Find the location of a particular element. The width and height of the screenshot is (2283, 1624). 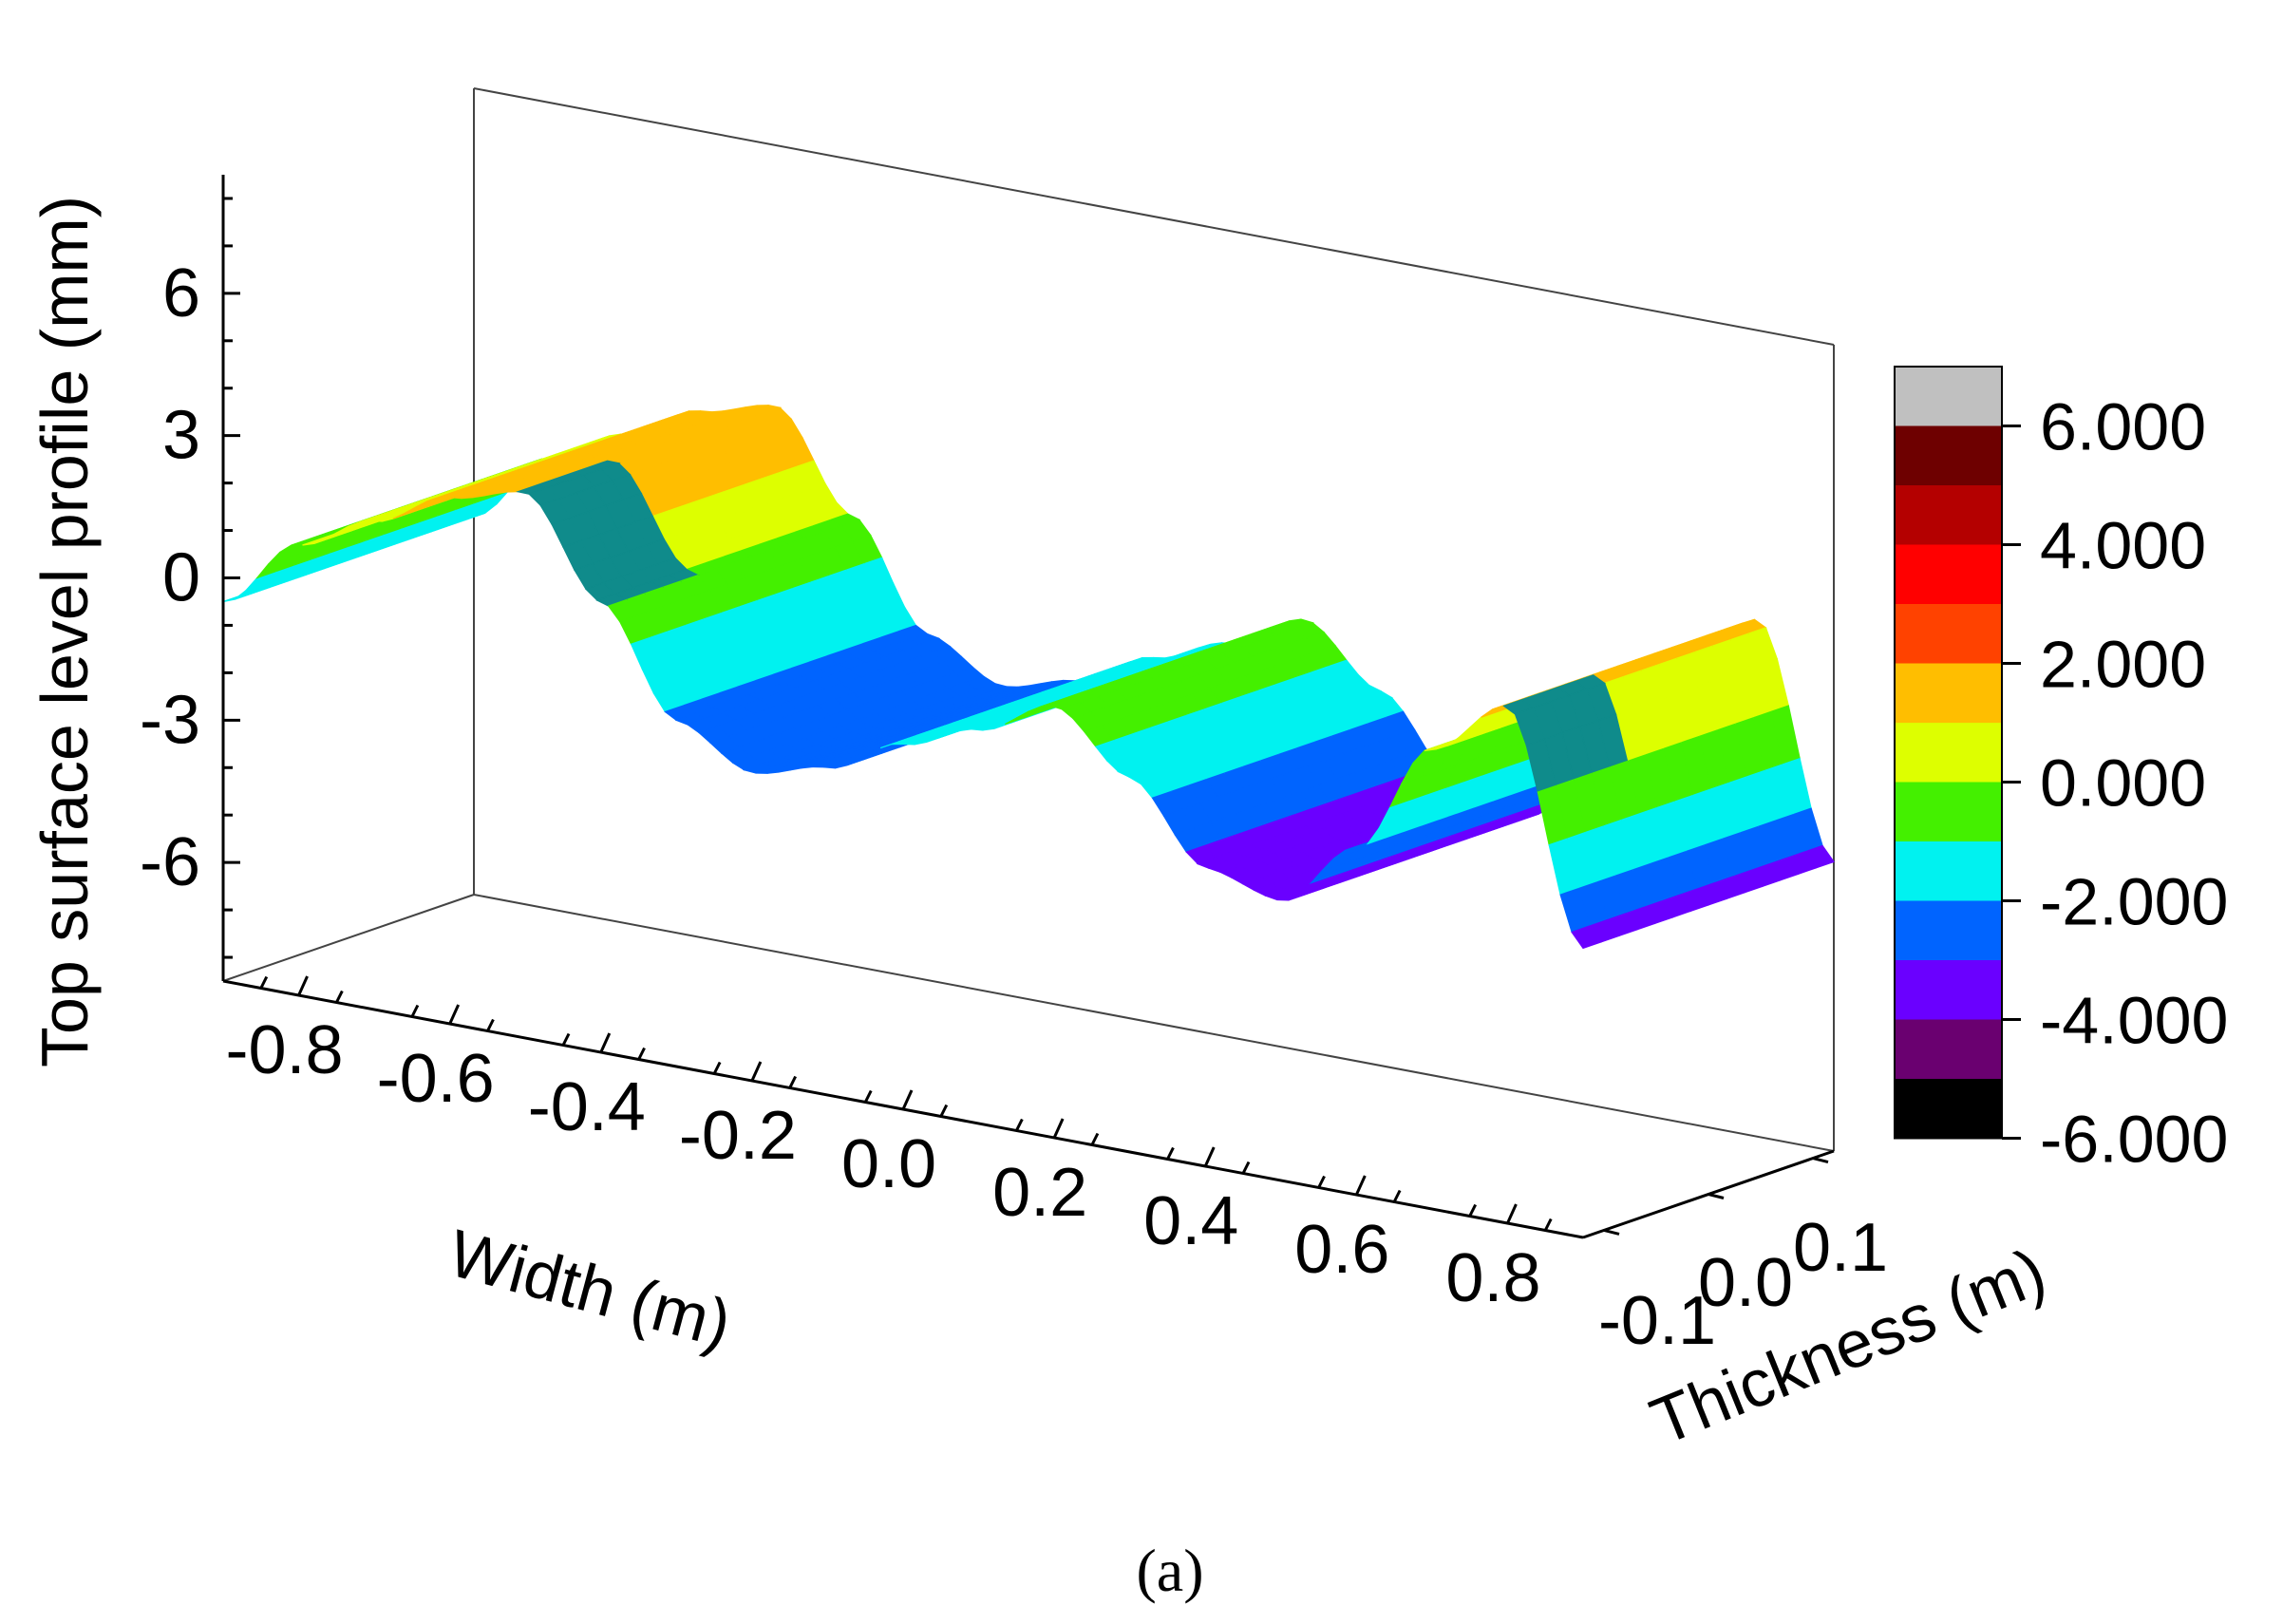

y-tick-label: 0.1 is located at coordinates (1841, 1248).